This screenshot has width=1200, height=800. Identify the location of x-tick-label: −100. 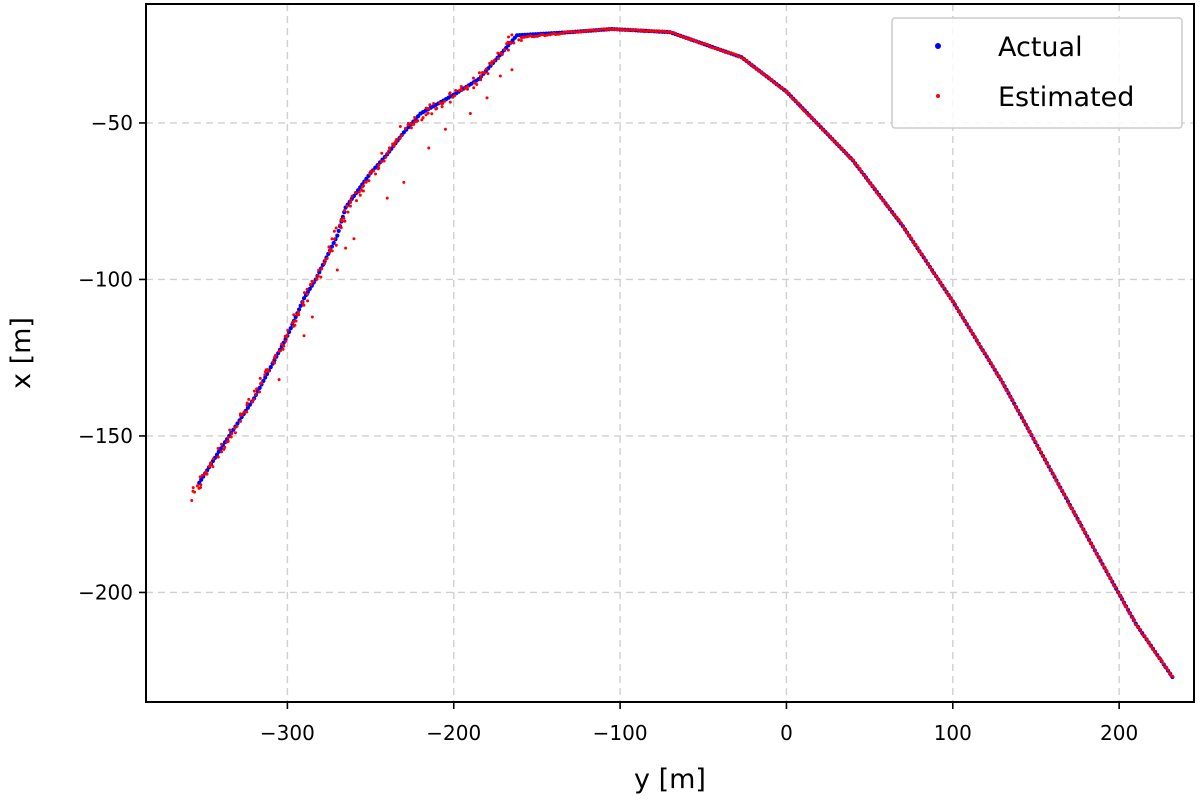
(620, 733).